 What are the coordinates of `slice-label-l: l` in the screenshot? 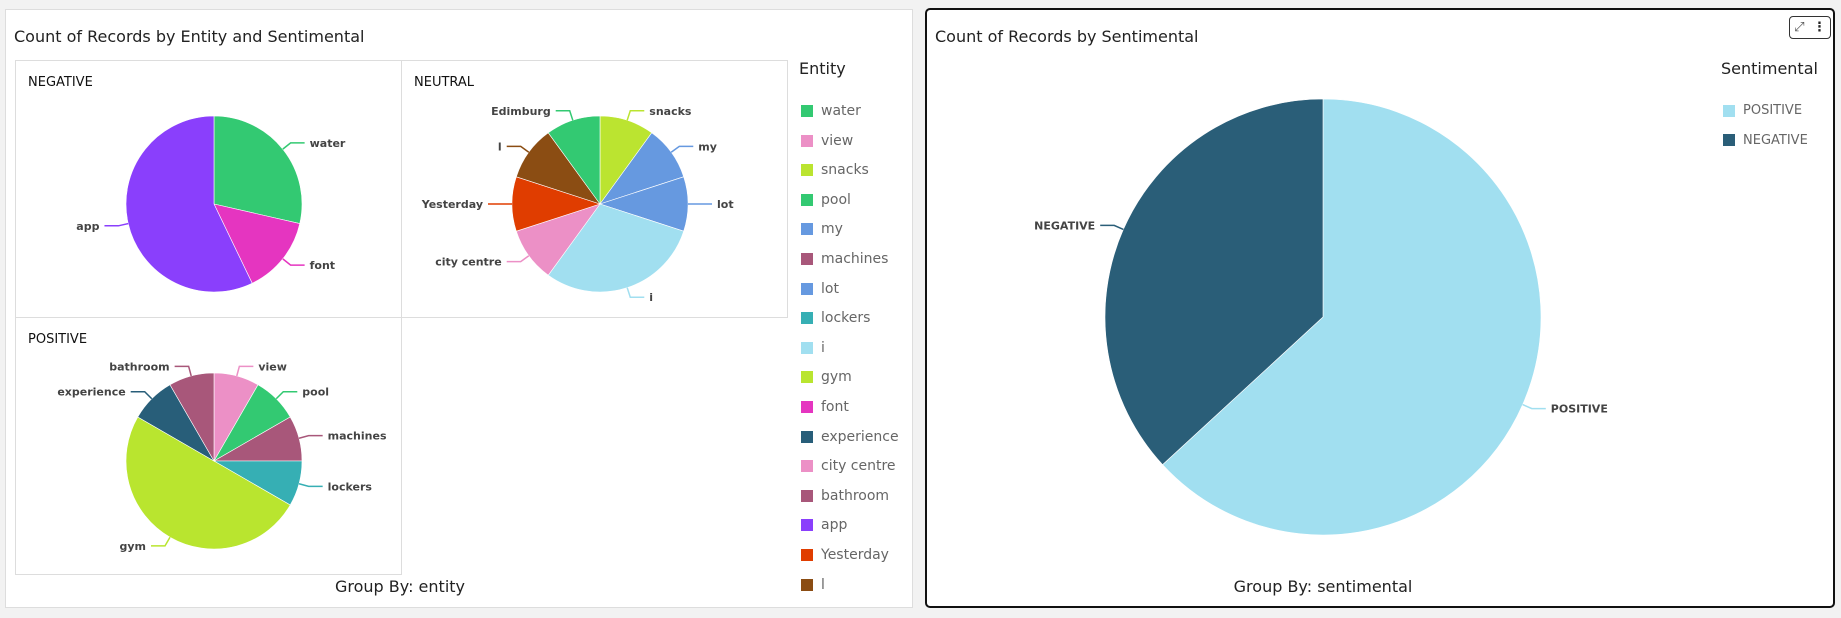 It's located at (500, 146).